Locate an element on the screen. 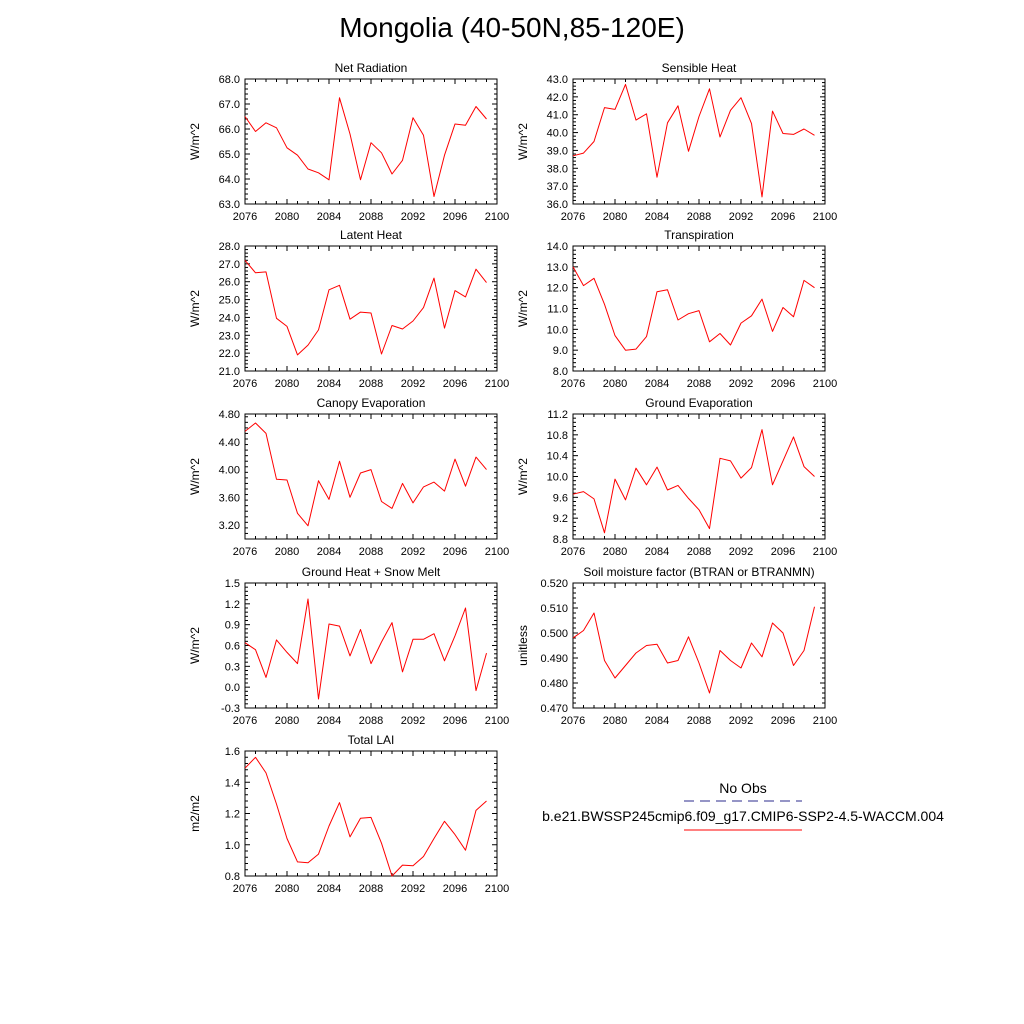  y-tick-label: 68.0 is located at coordinates (229, 80).